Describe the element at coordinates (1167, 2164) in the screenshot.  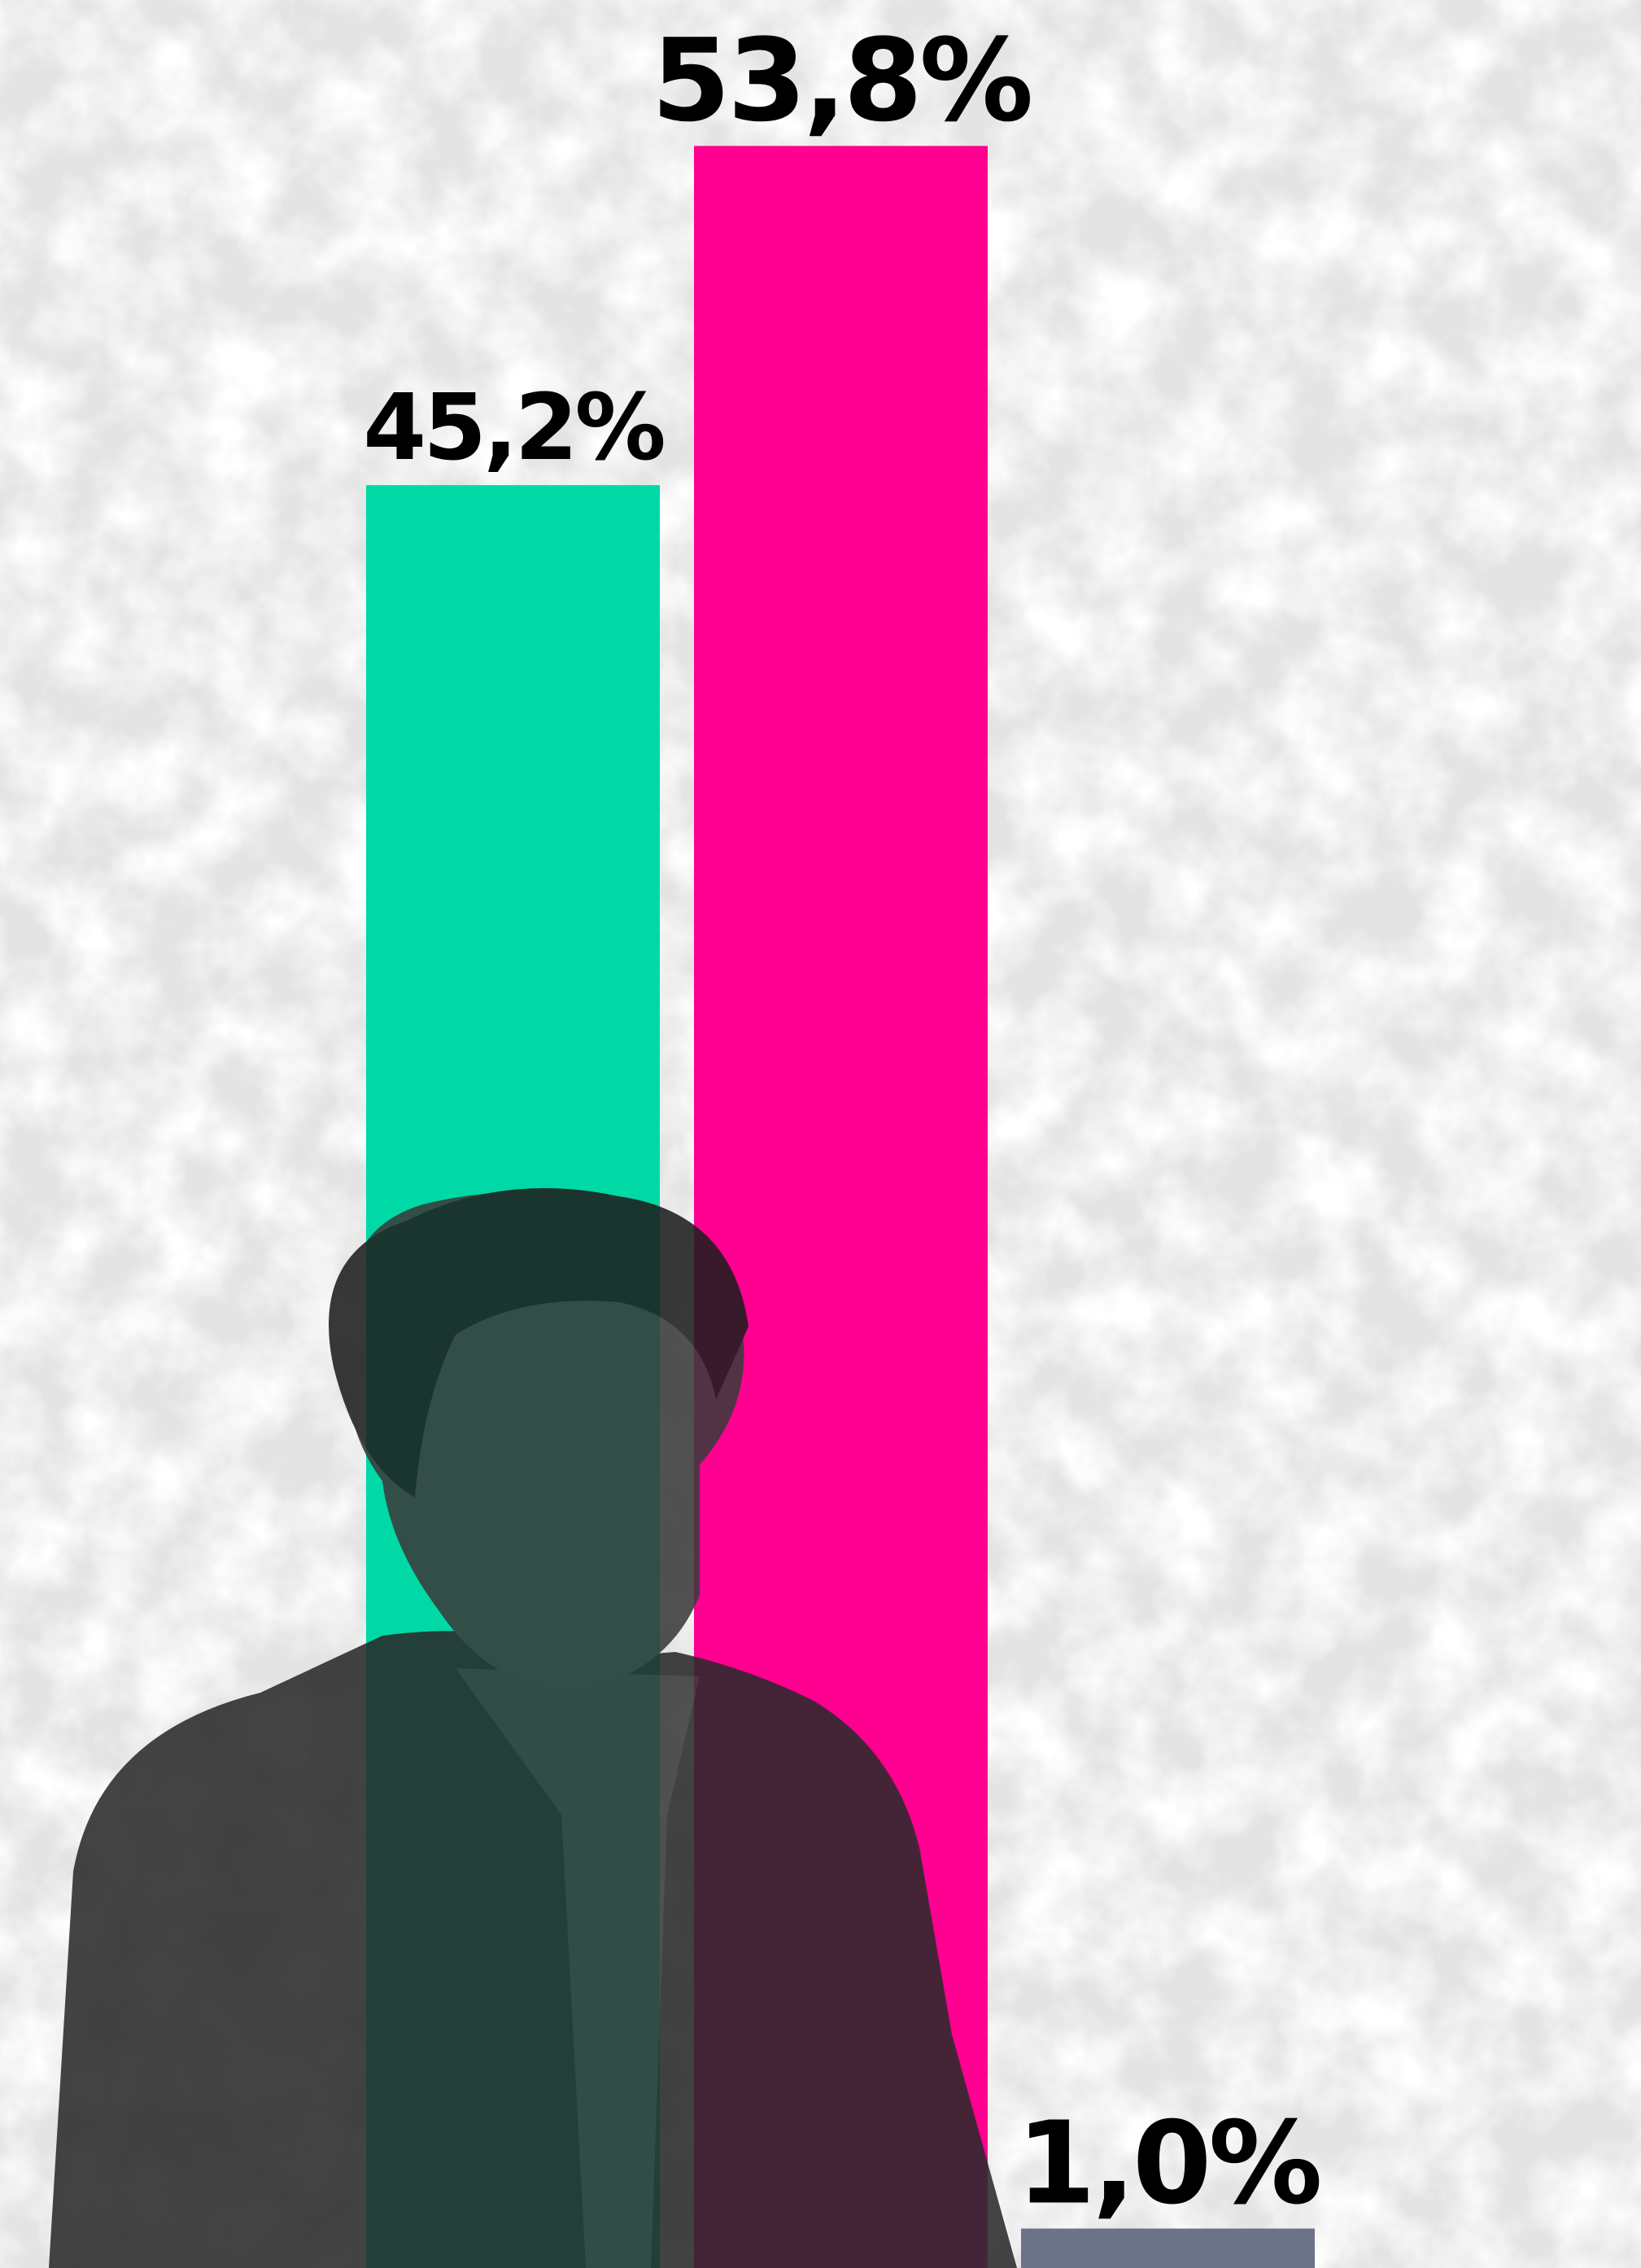
I see `value-label: 1,0%` at that location.